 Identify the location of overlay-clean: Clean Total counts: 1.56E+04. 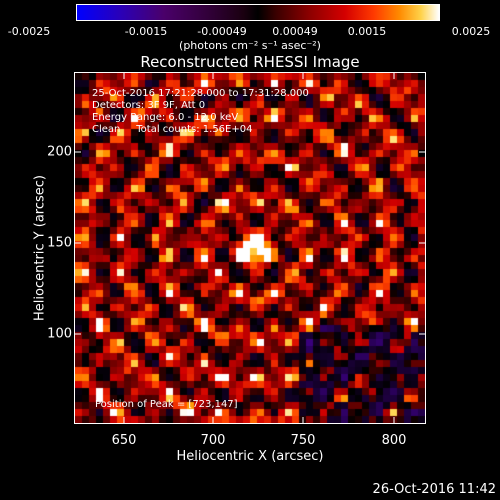
(172, 129).